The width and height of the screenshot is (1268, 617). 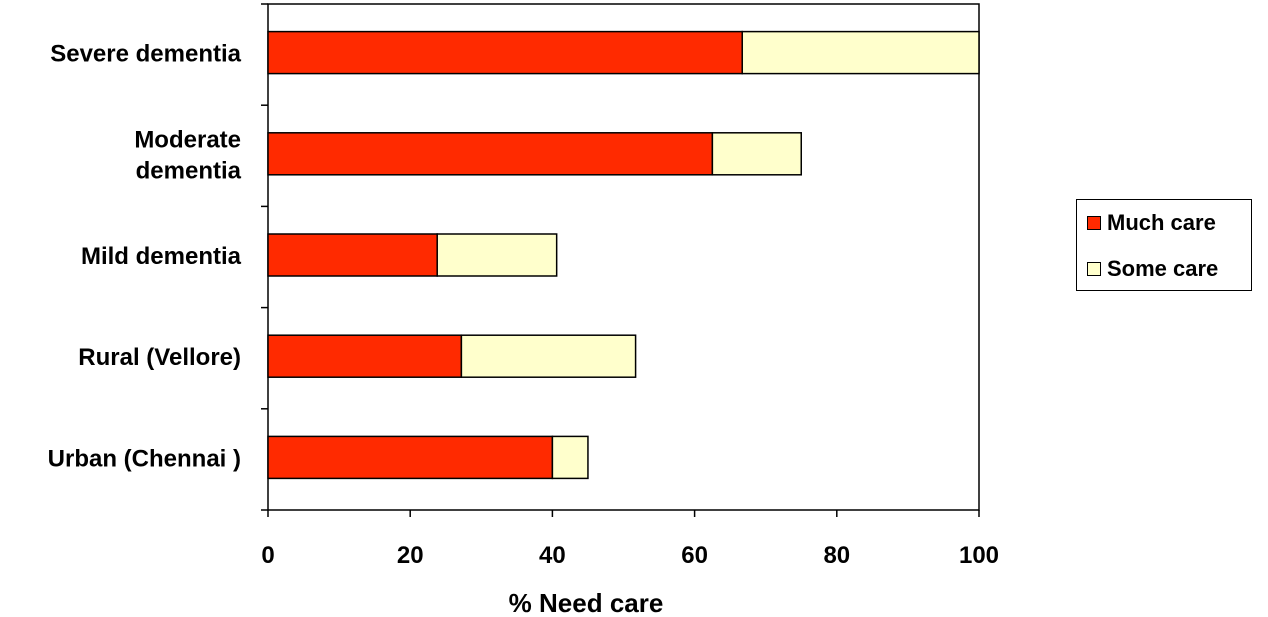 I want to click on legend-label-much-care: Much care, so click(x=1161, y=222).